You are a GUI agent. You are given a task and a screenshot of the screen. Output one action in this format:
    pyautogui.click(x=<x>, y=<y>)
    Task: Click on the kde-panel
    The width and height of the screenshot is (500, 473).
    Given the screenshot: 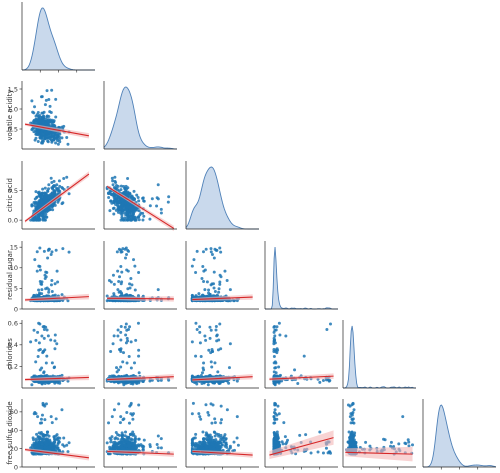 What is the action you would take?
    pyautogui.click(x=140, y=115)
    